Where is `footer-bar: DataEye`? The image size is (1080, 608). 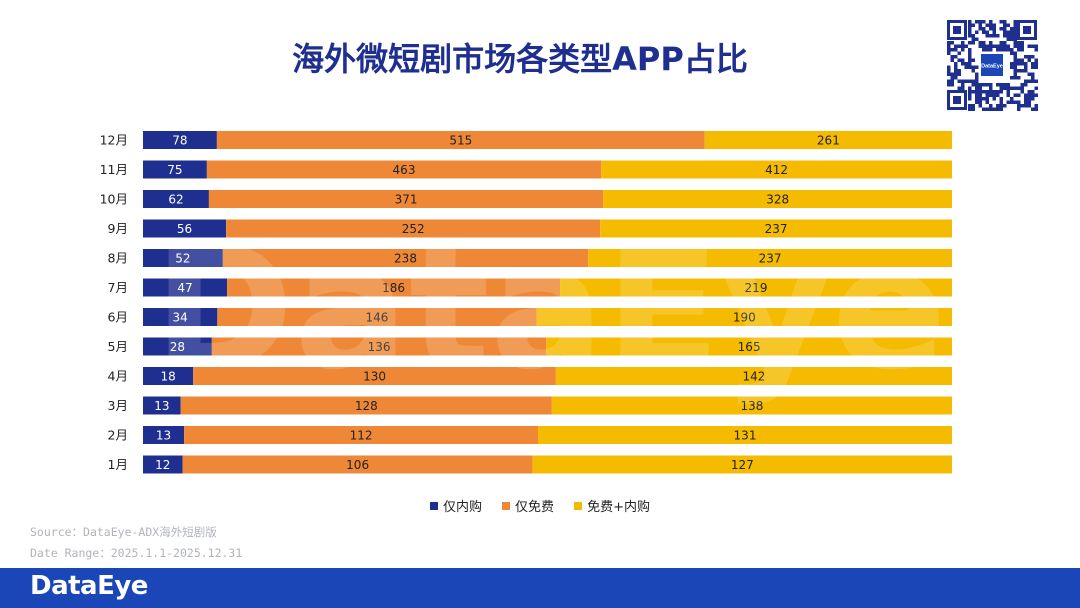 footer-bar: DataEye is located at coordinates (540, 588).